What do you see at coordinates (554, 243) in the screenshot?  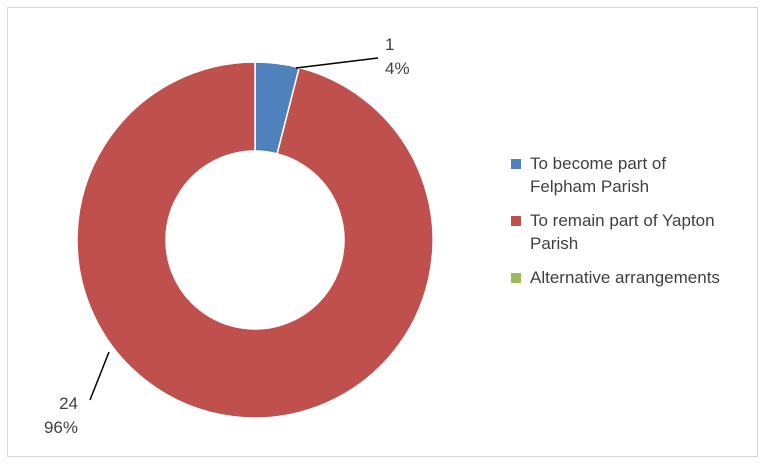 I see `legend-label-yapton-line2: Parish` at bounding box center [554, 243].